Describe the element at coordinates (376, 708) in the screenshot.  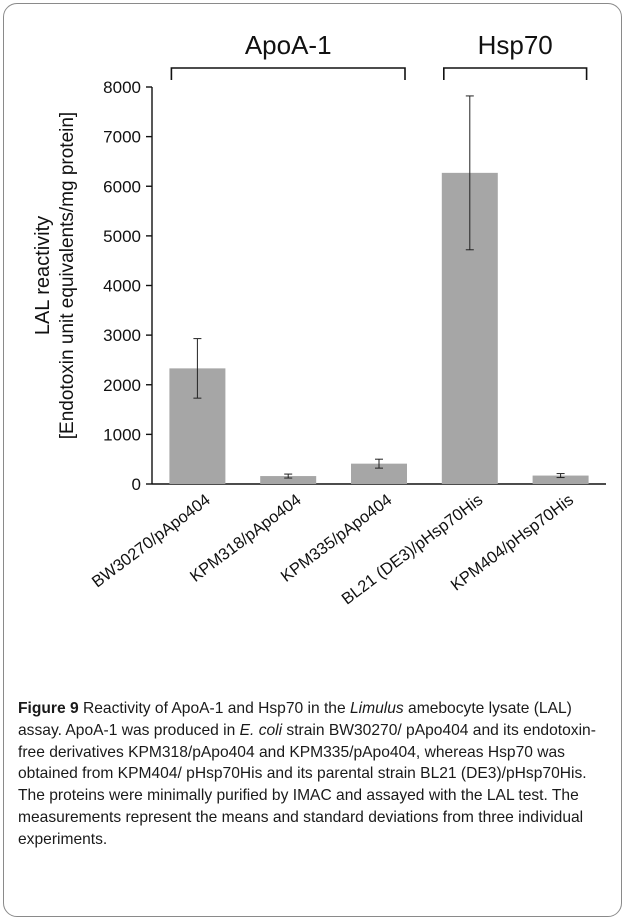
I see `caption-part: Limulus` at that location.